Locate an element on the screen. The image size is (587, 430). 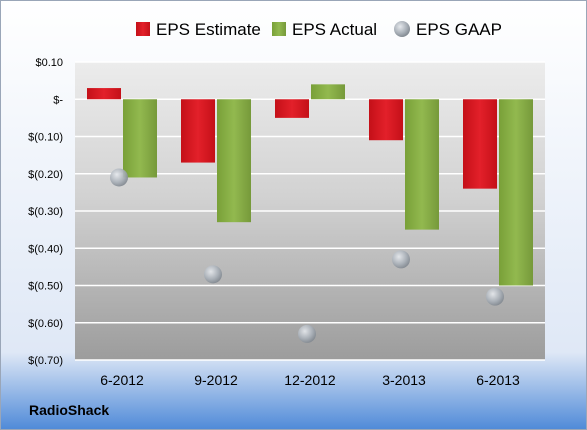
company-name: RadioShack is located at coordinates (69, 410).